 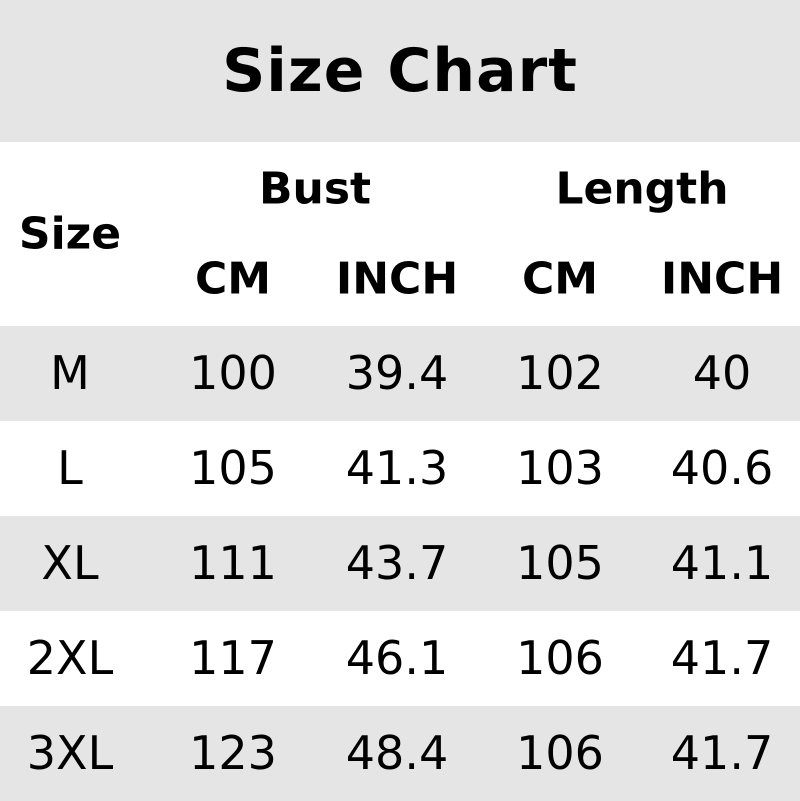 What do you see at coordinates (560, 468) in the screenshot?
I see `cell-length-cm: 103` at bounding box center [560, 468].